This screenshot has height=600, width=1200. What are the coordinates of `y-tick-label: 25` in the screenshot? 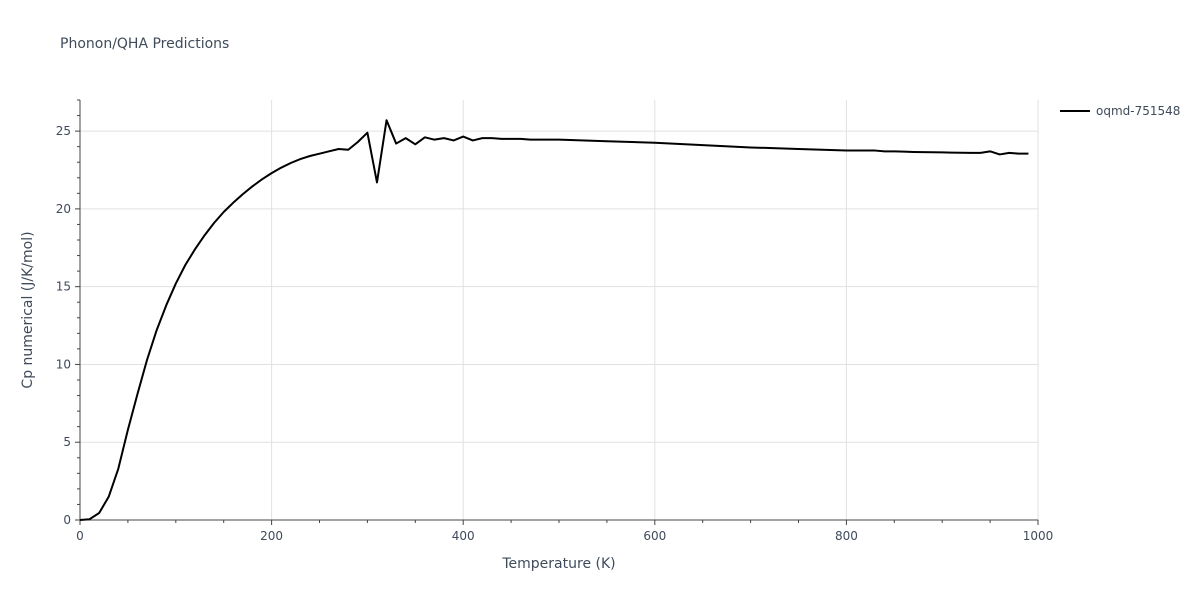 It's located at (63, 131).